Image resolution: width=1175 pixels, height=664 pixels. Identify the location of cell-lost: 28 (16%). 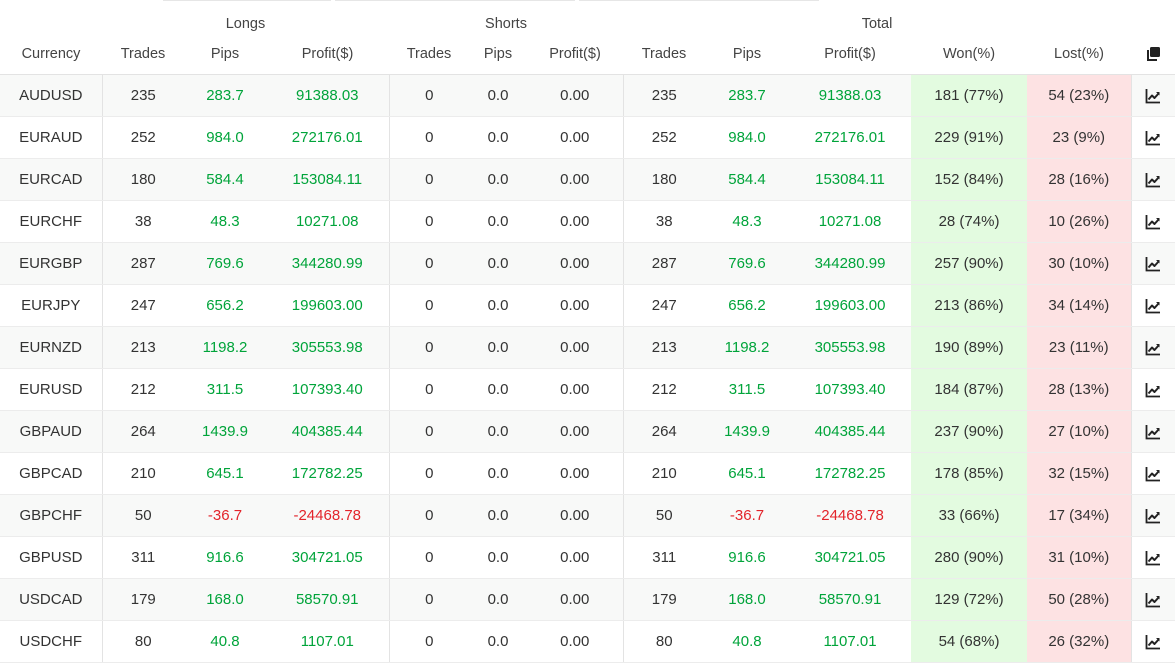
(1079, 179).